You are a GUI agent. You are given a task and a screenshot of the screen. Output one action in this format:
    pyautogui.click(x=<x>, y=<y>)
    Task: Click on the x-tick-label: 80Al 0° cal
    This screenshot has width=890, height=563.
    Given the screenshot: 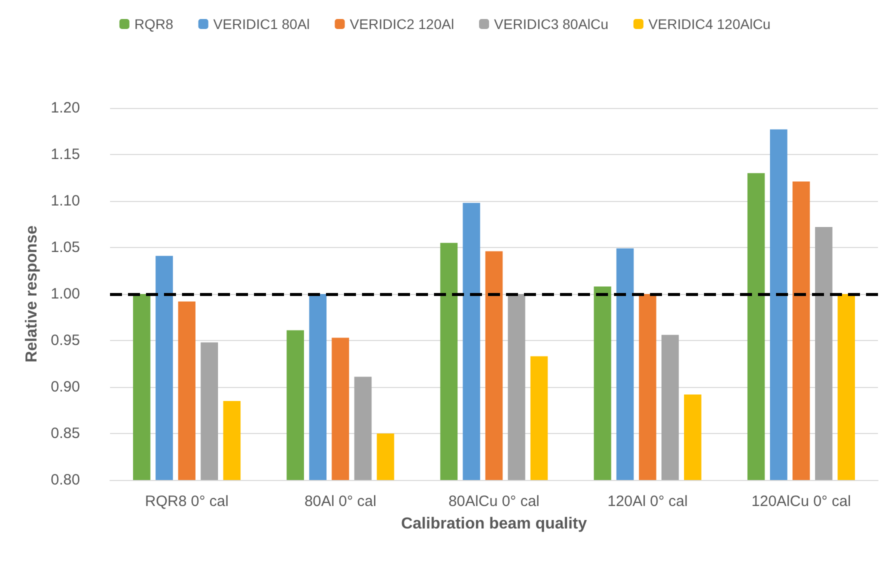 What is the action you would take?
    pyautogui.click(x=340, y=501)
    